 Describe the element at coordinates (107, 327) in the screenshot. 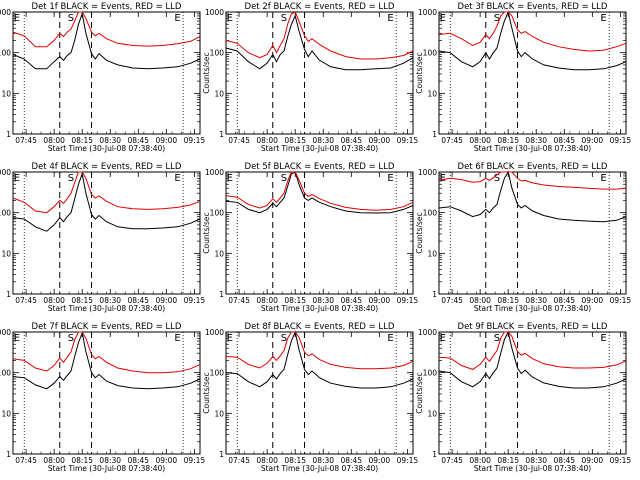

I see `chart-title: Det 7f BLACK = Events, RED = LLD` at that location.